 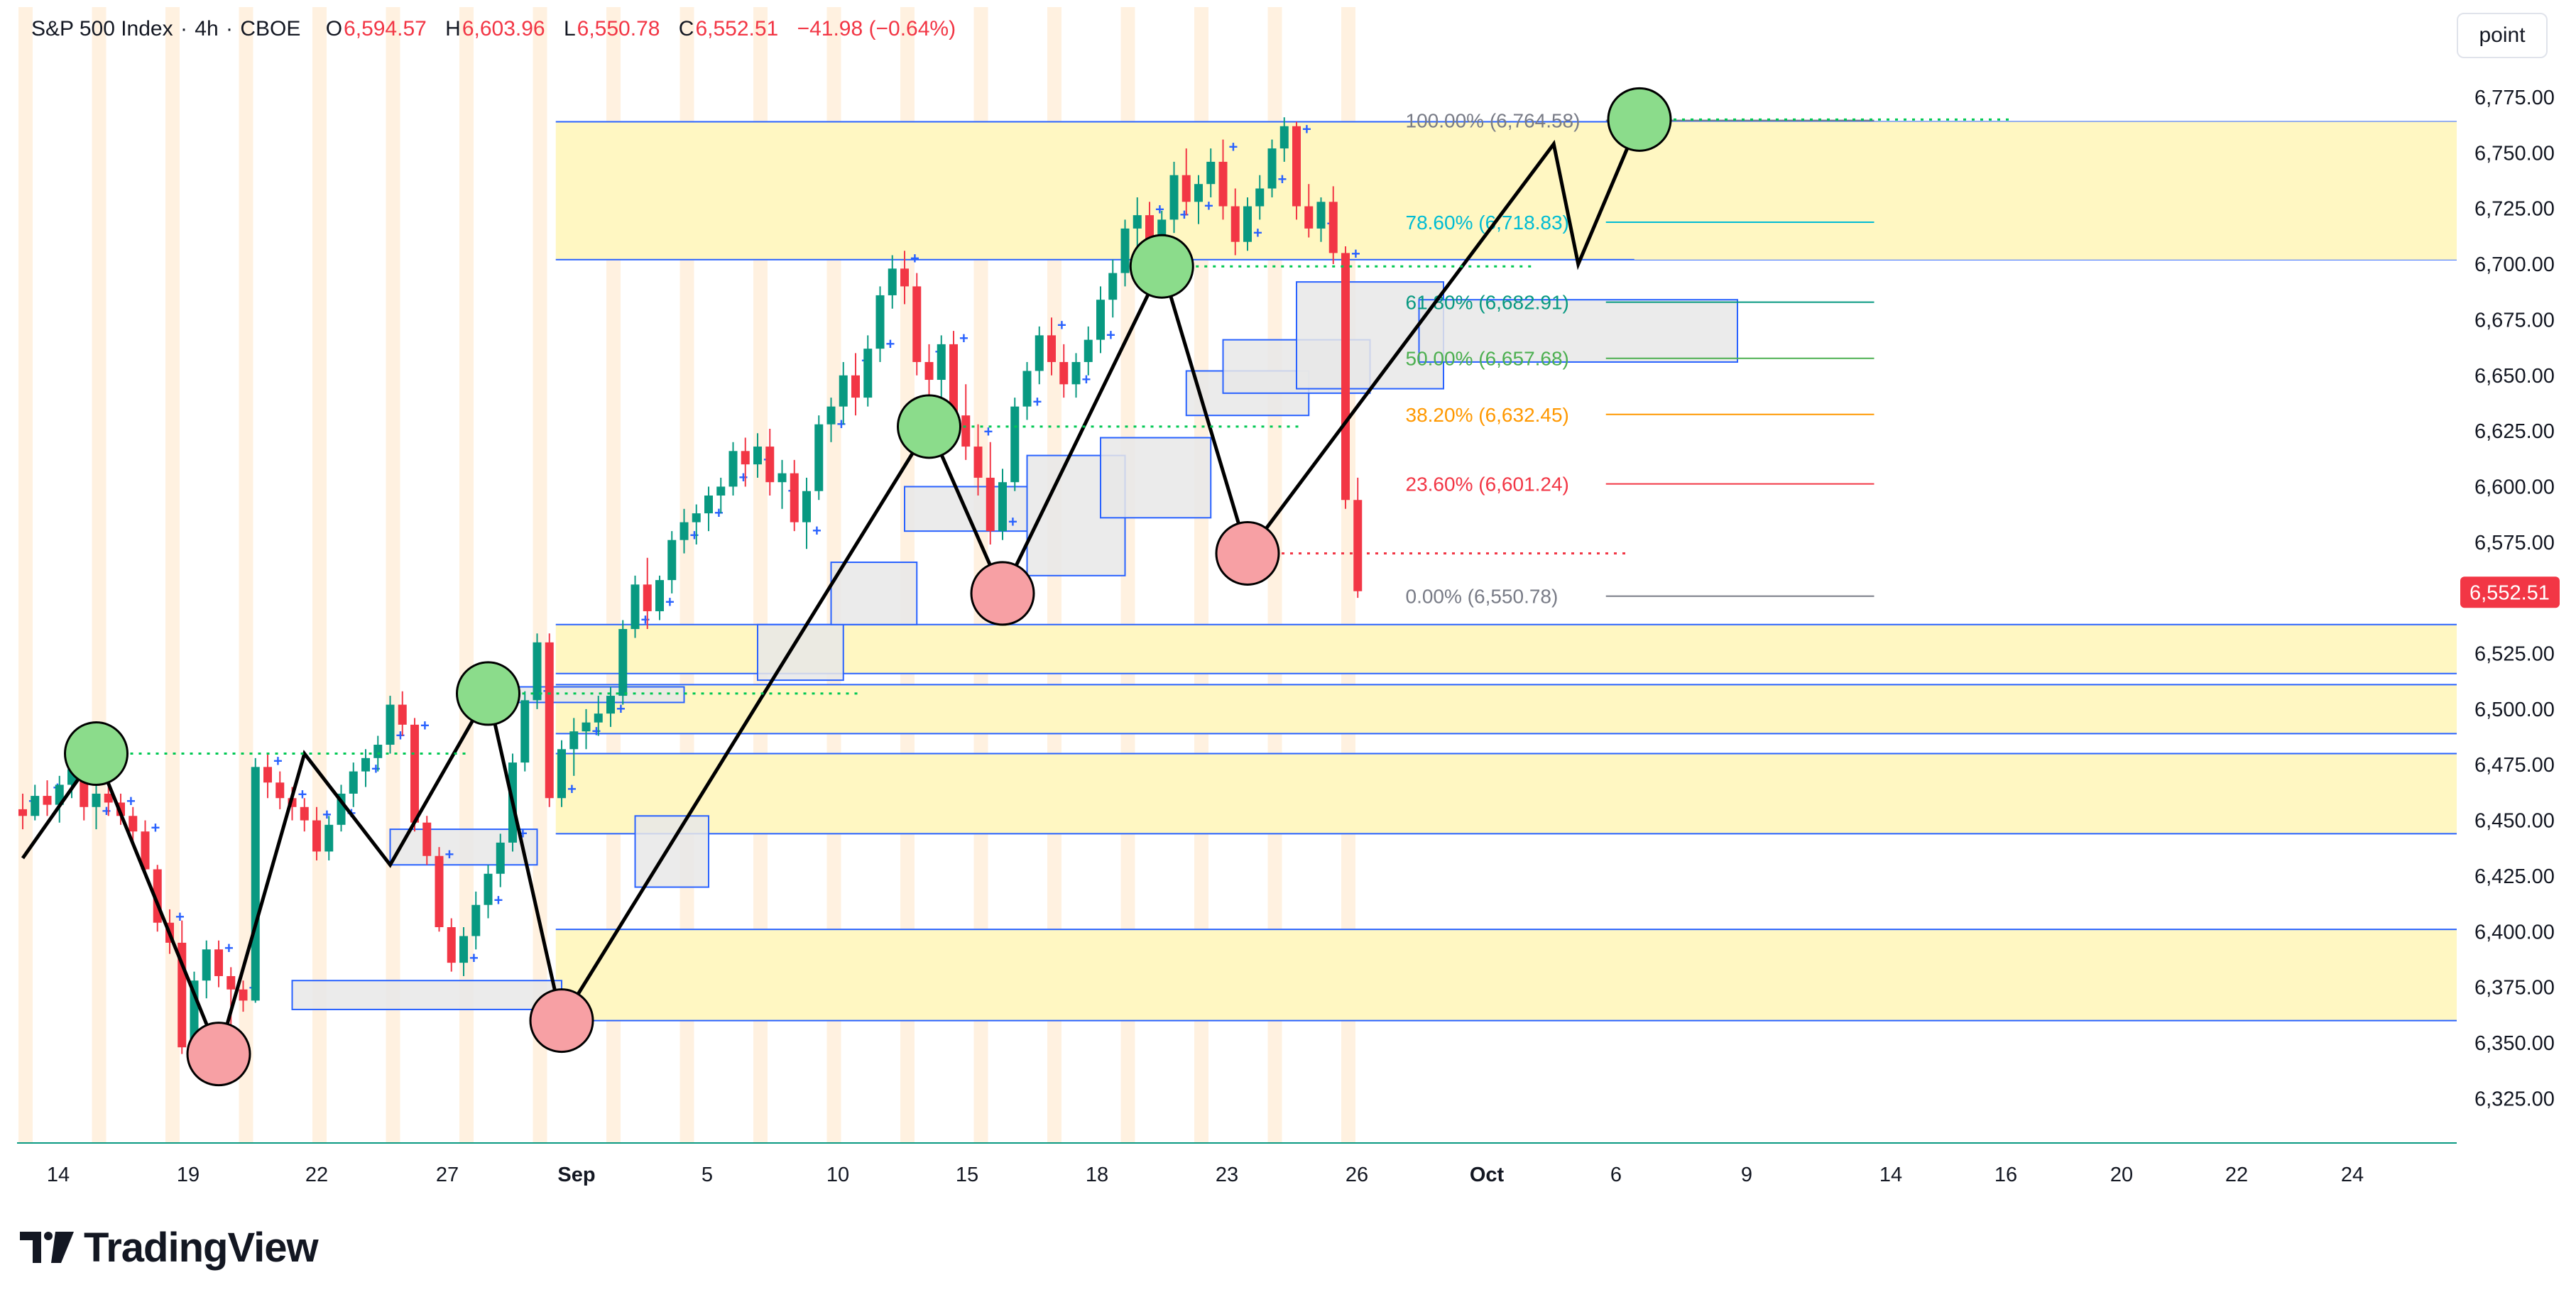 I want to click on tradingview-logo: TradingView, so click(x=169, y=1247).